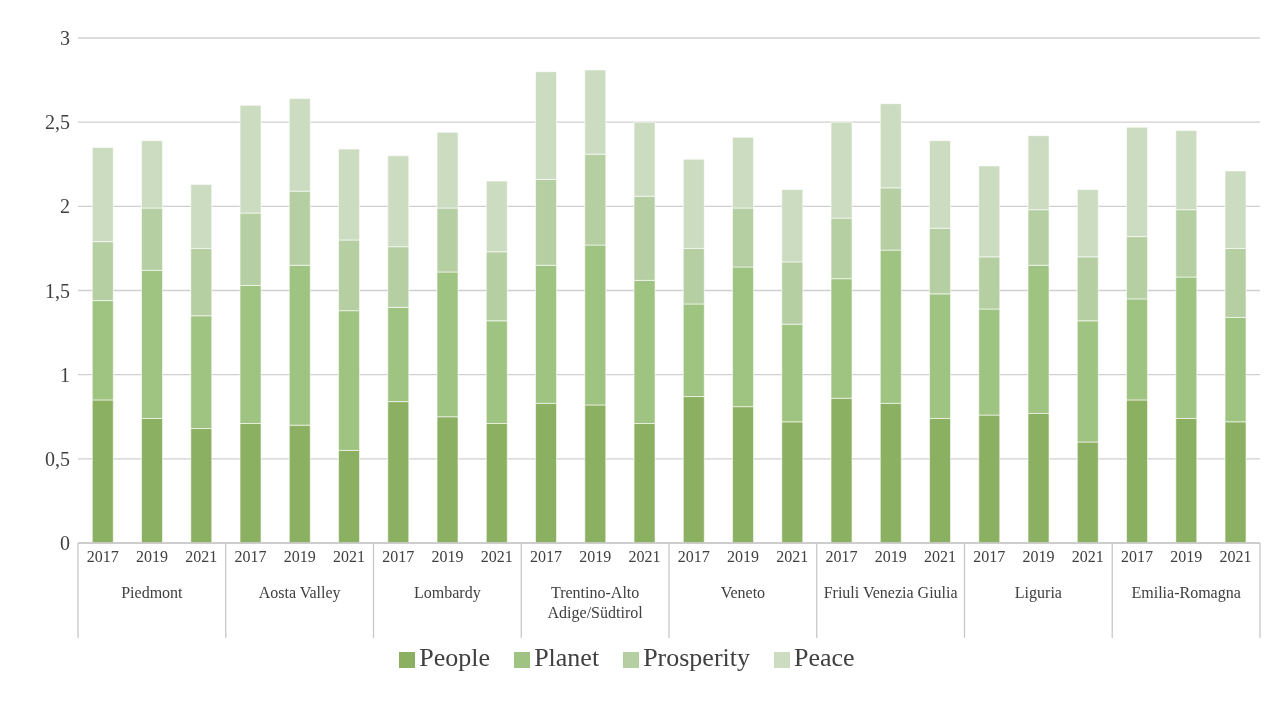  Describe the element at coordinates (1038, 593) in the screenshot. I see `text: Liguria` at that location.